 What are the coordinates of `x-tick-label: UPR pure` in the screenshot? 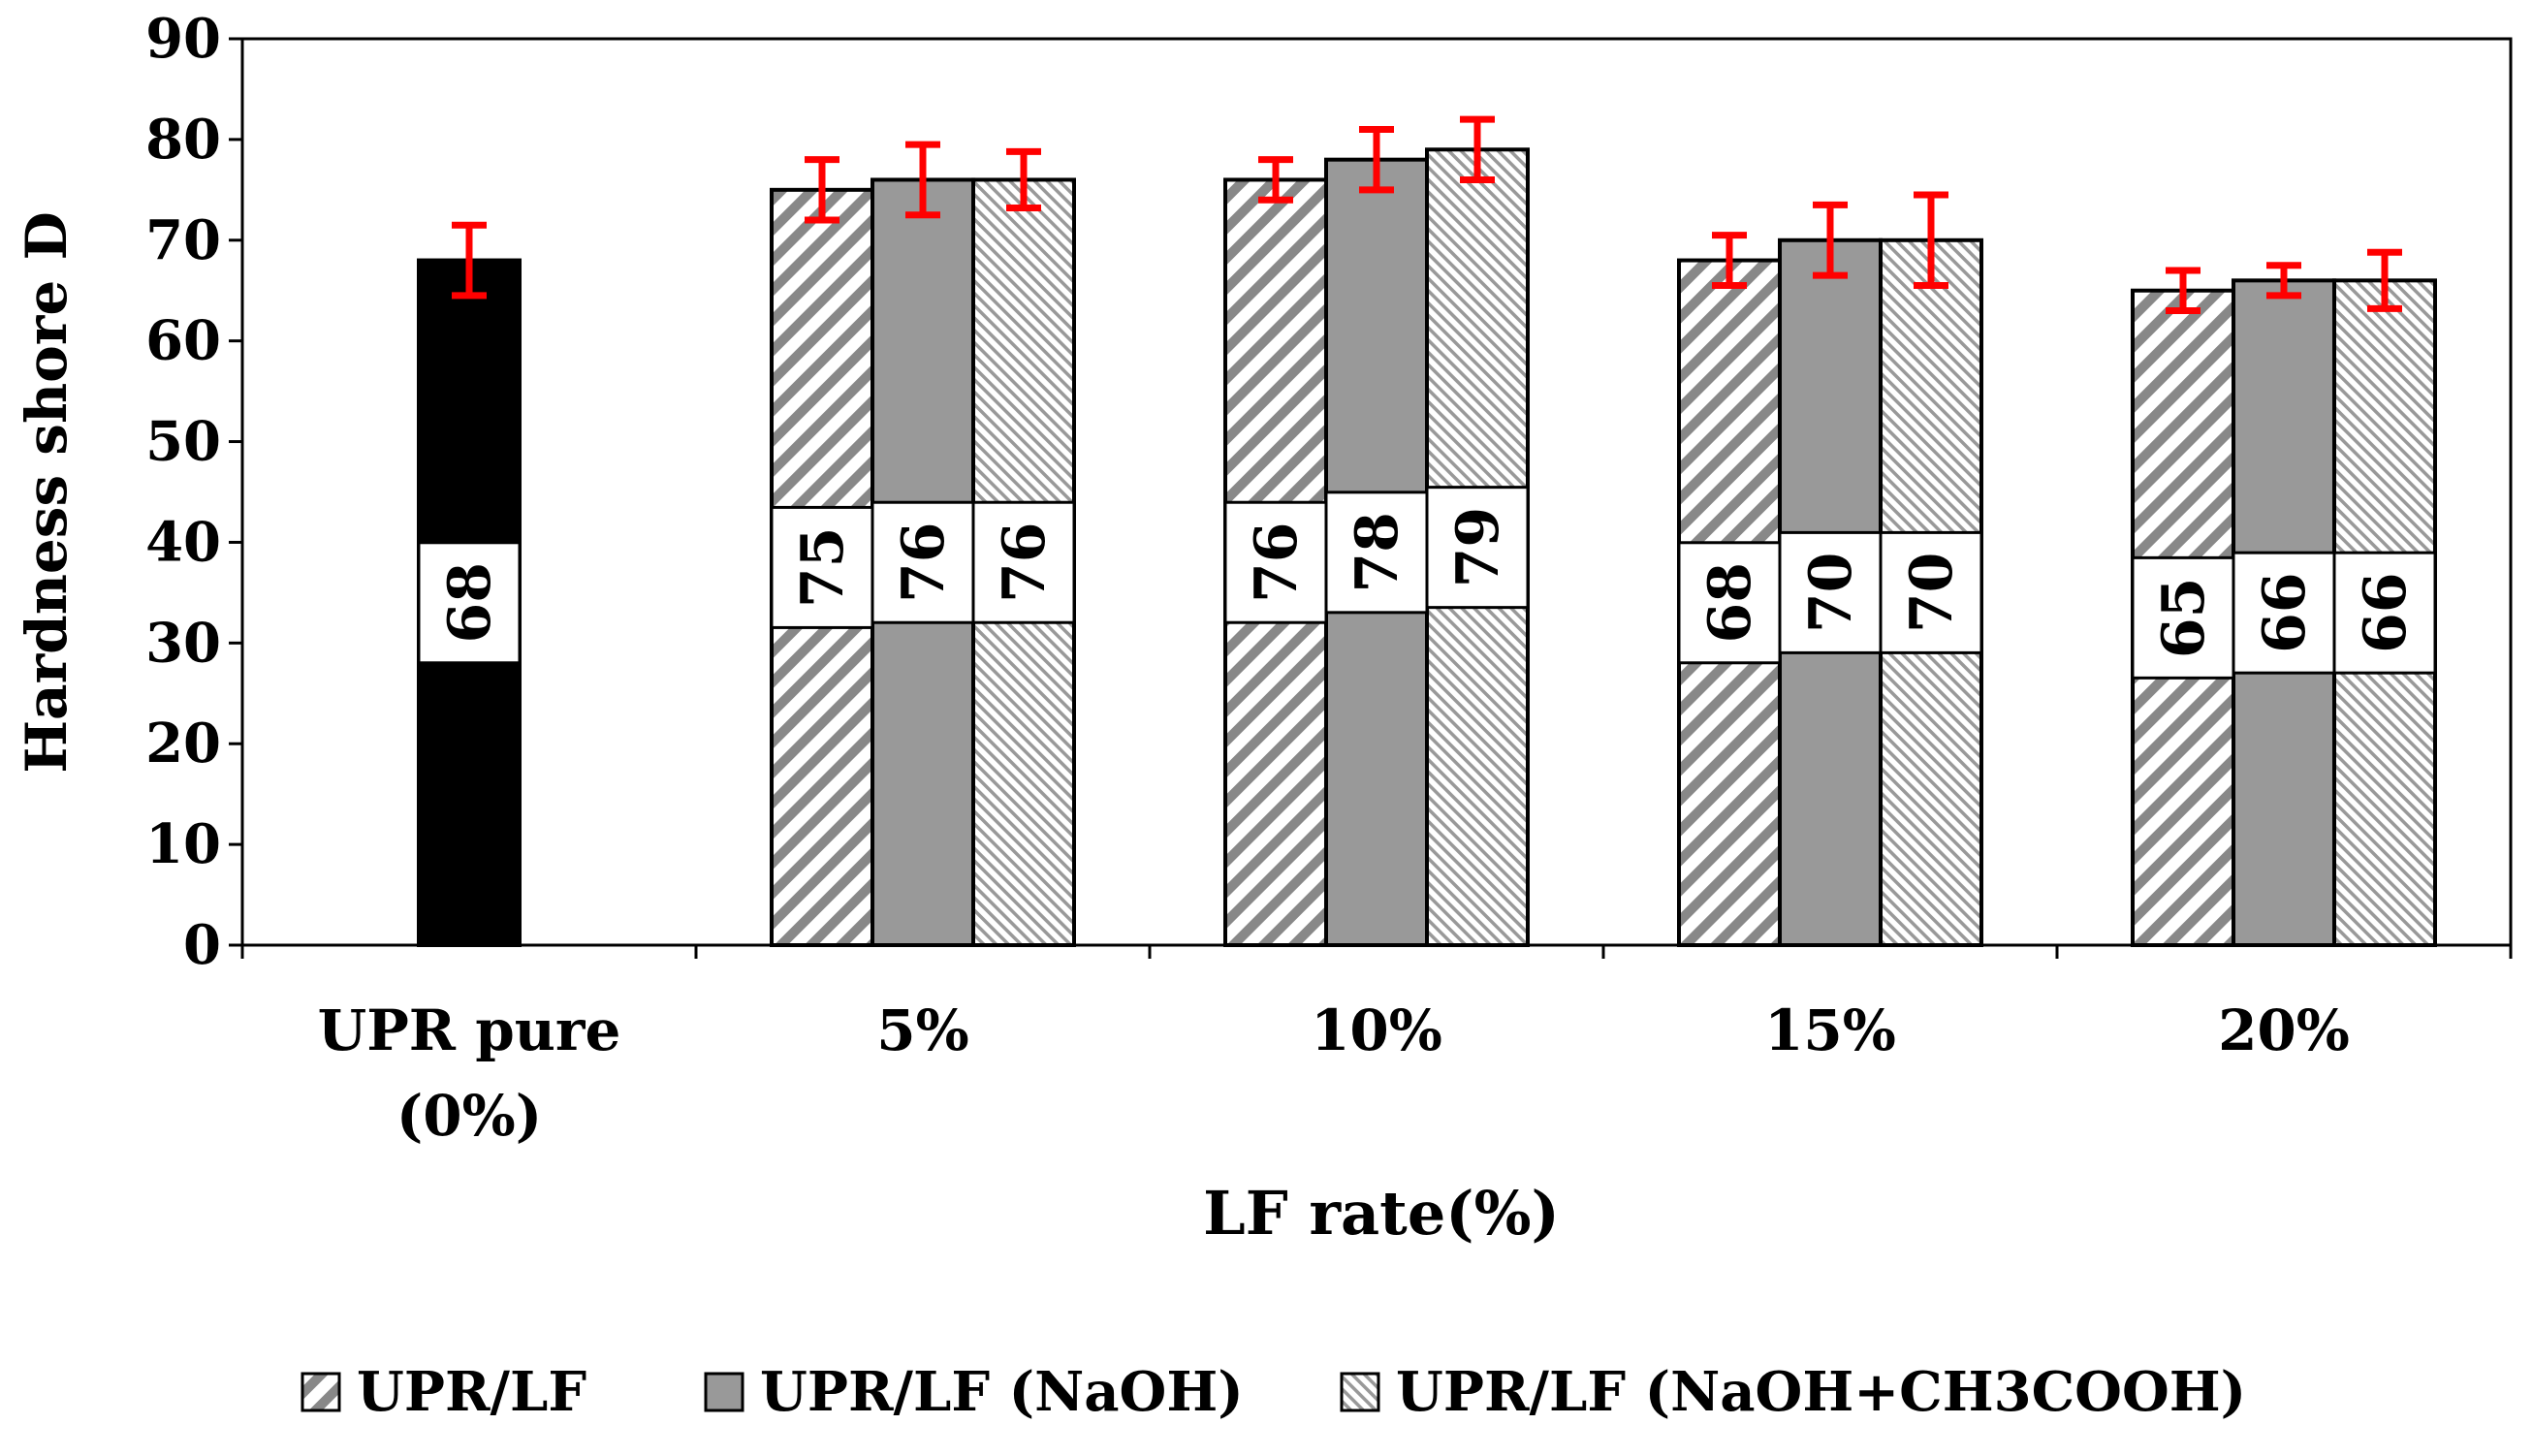 It's located at (469, 1030).